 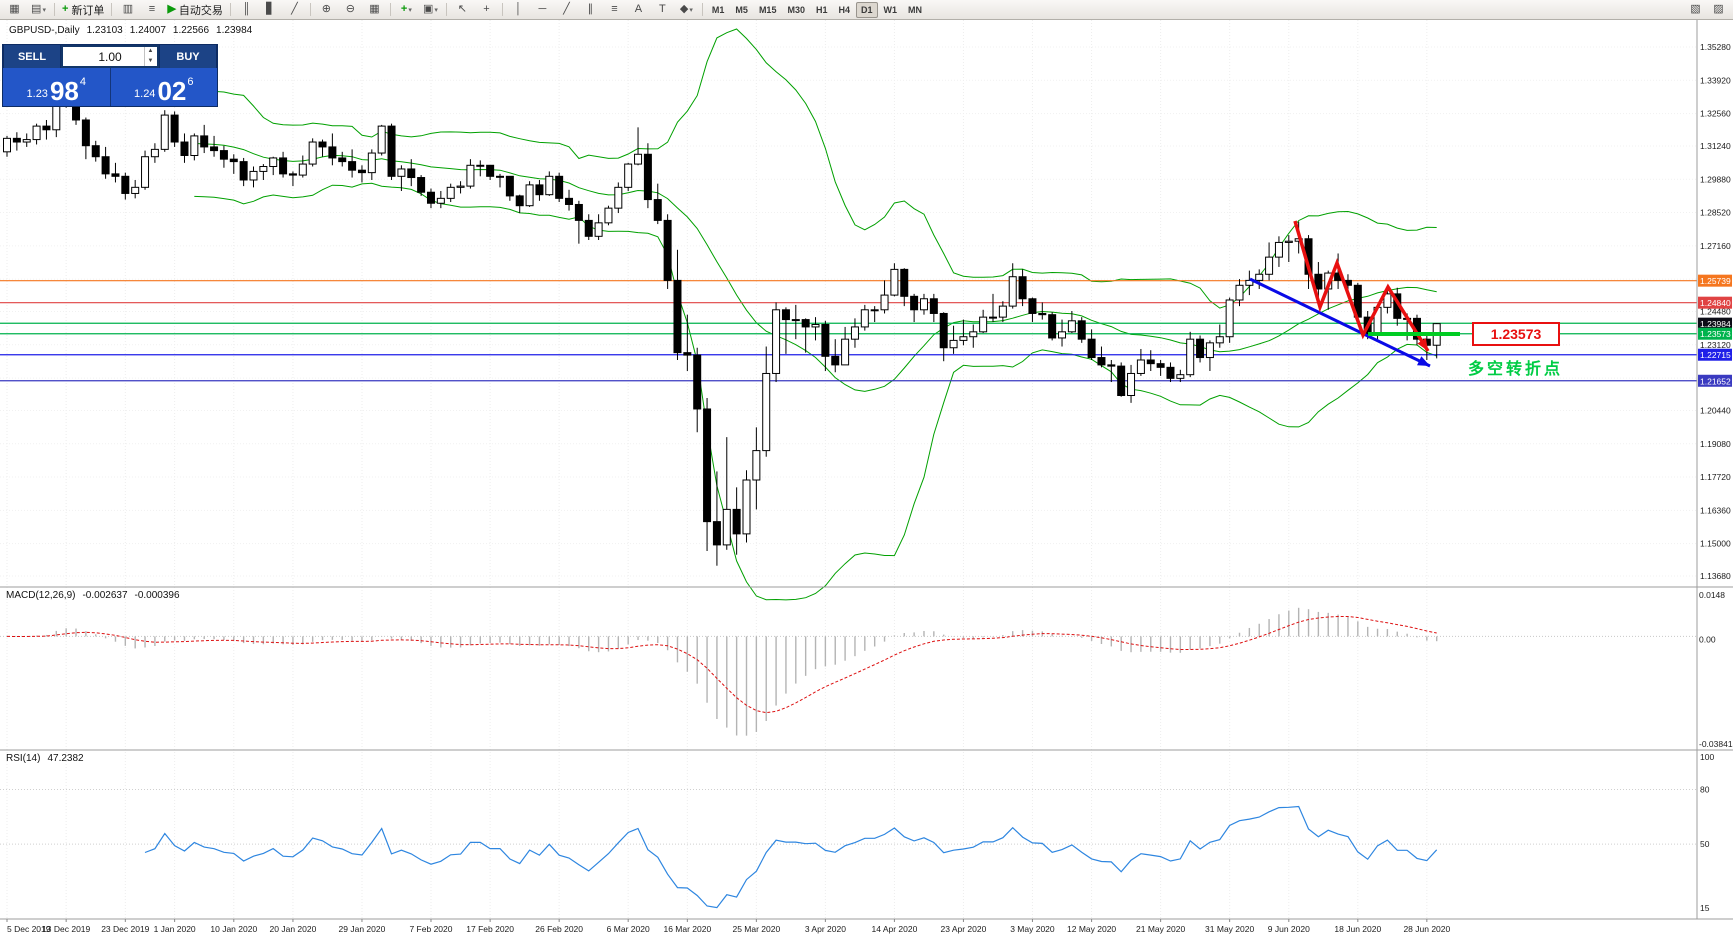 I want to click on macd-pane, so click(x=848, y=671).